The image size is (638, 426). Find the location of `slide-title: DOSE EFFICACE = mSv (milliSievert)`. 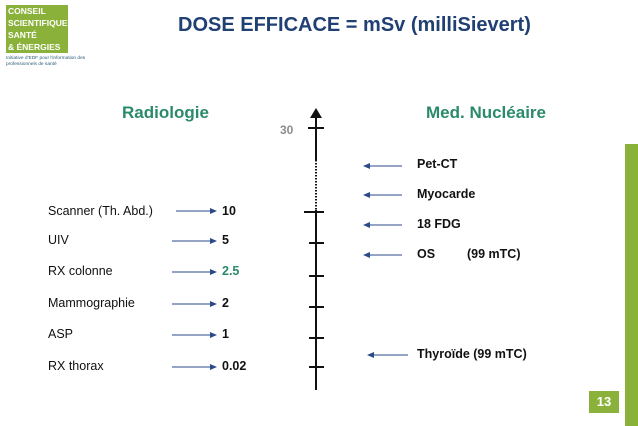

slide-title: DOSE EFFICACE = mSv (milliSievert) is located at coordinates (354, 25).